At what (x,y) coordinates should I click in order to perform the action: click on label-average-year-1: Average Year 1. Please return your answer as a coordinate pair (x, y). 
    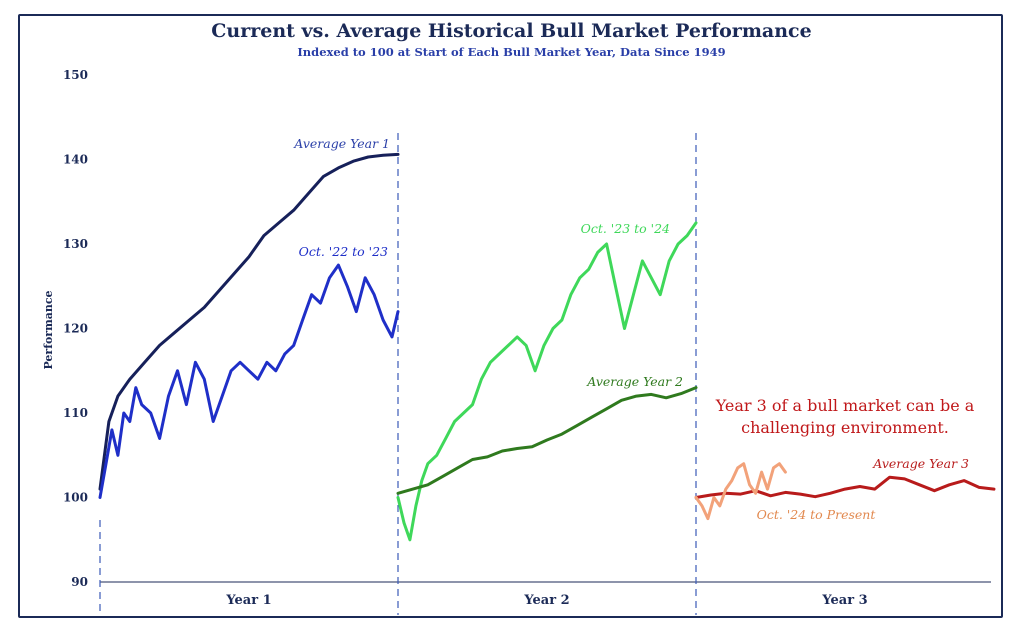
    Looking at the image, I should click on (341, 143).